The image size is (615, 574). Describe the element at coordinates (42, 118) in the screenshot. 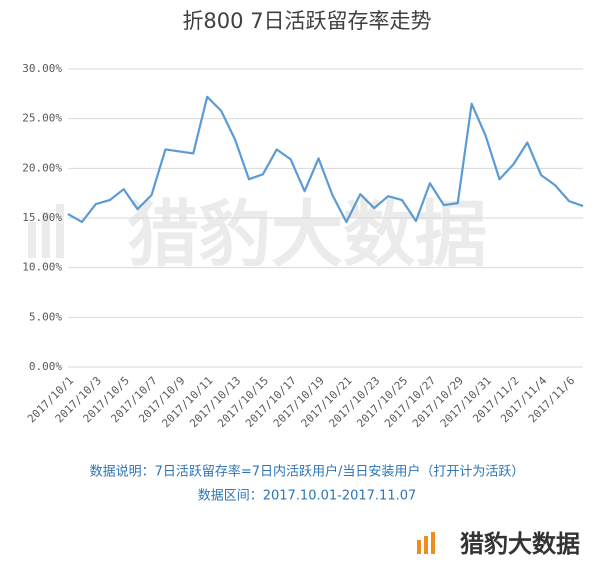

I see `y-tick-label: 25.00%` at that location.